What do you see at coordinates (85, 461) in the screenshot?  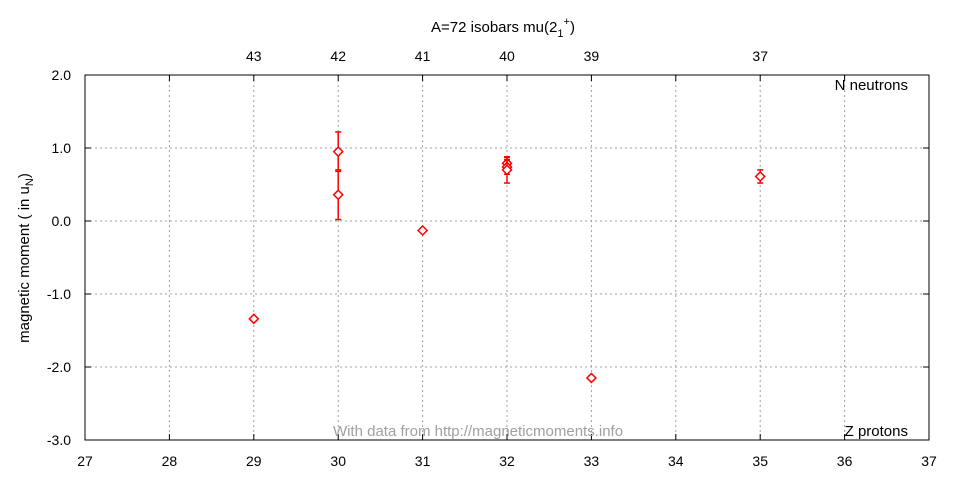 I see `x-tick-label: 27` at bounding box center [85, 461].